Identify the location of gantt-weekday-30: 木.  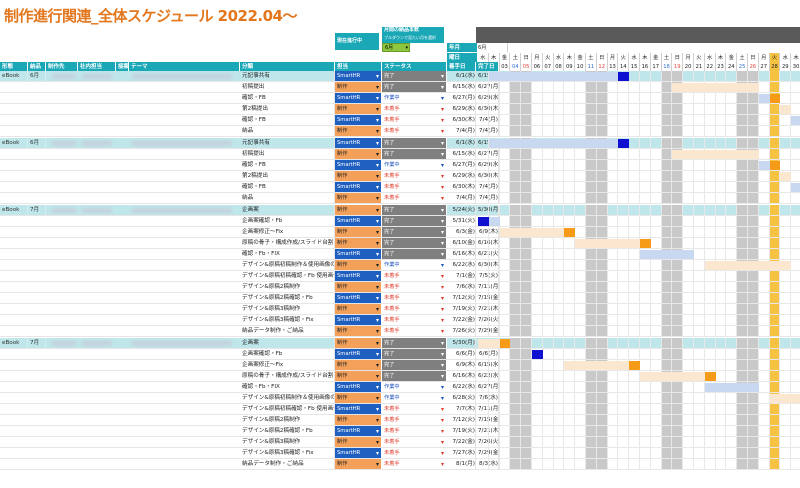
(795, 57).